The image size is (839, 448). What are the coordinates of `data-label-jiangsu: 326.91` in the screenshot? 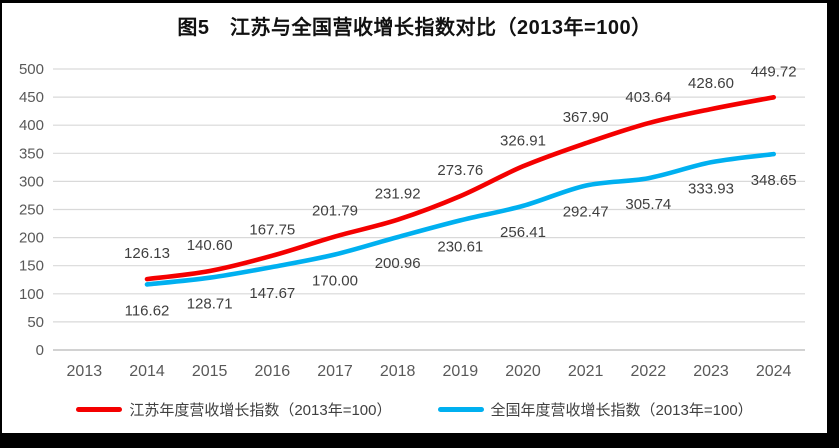 It's located at (523, 140).